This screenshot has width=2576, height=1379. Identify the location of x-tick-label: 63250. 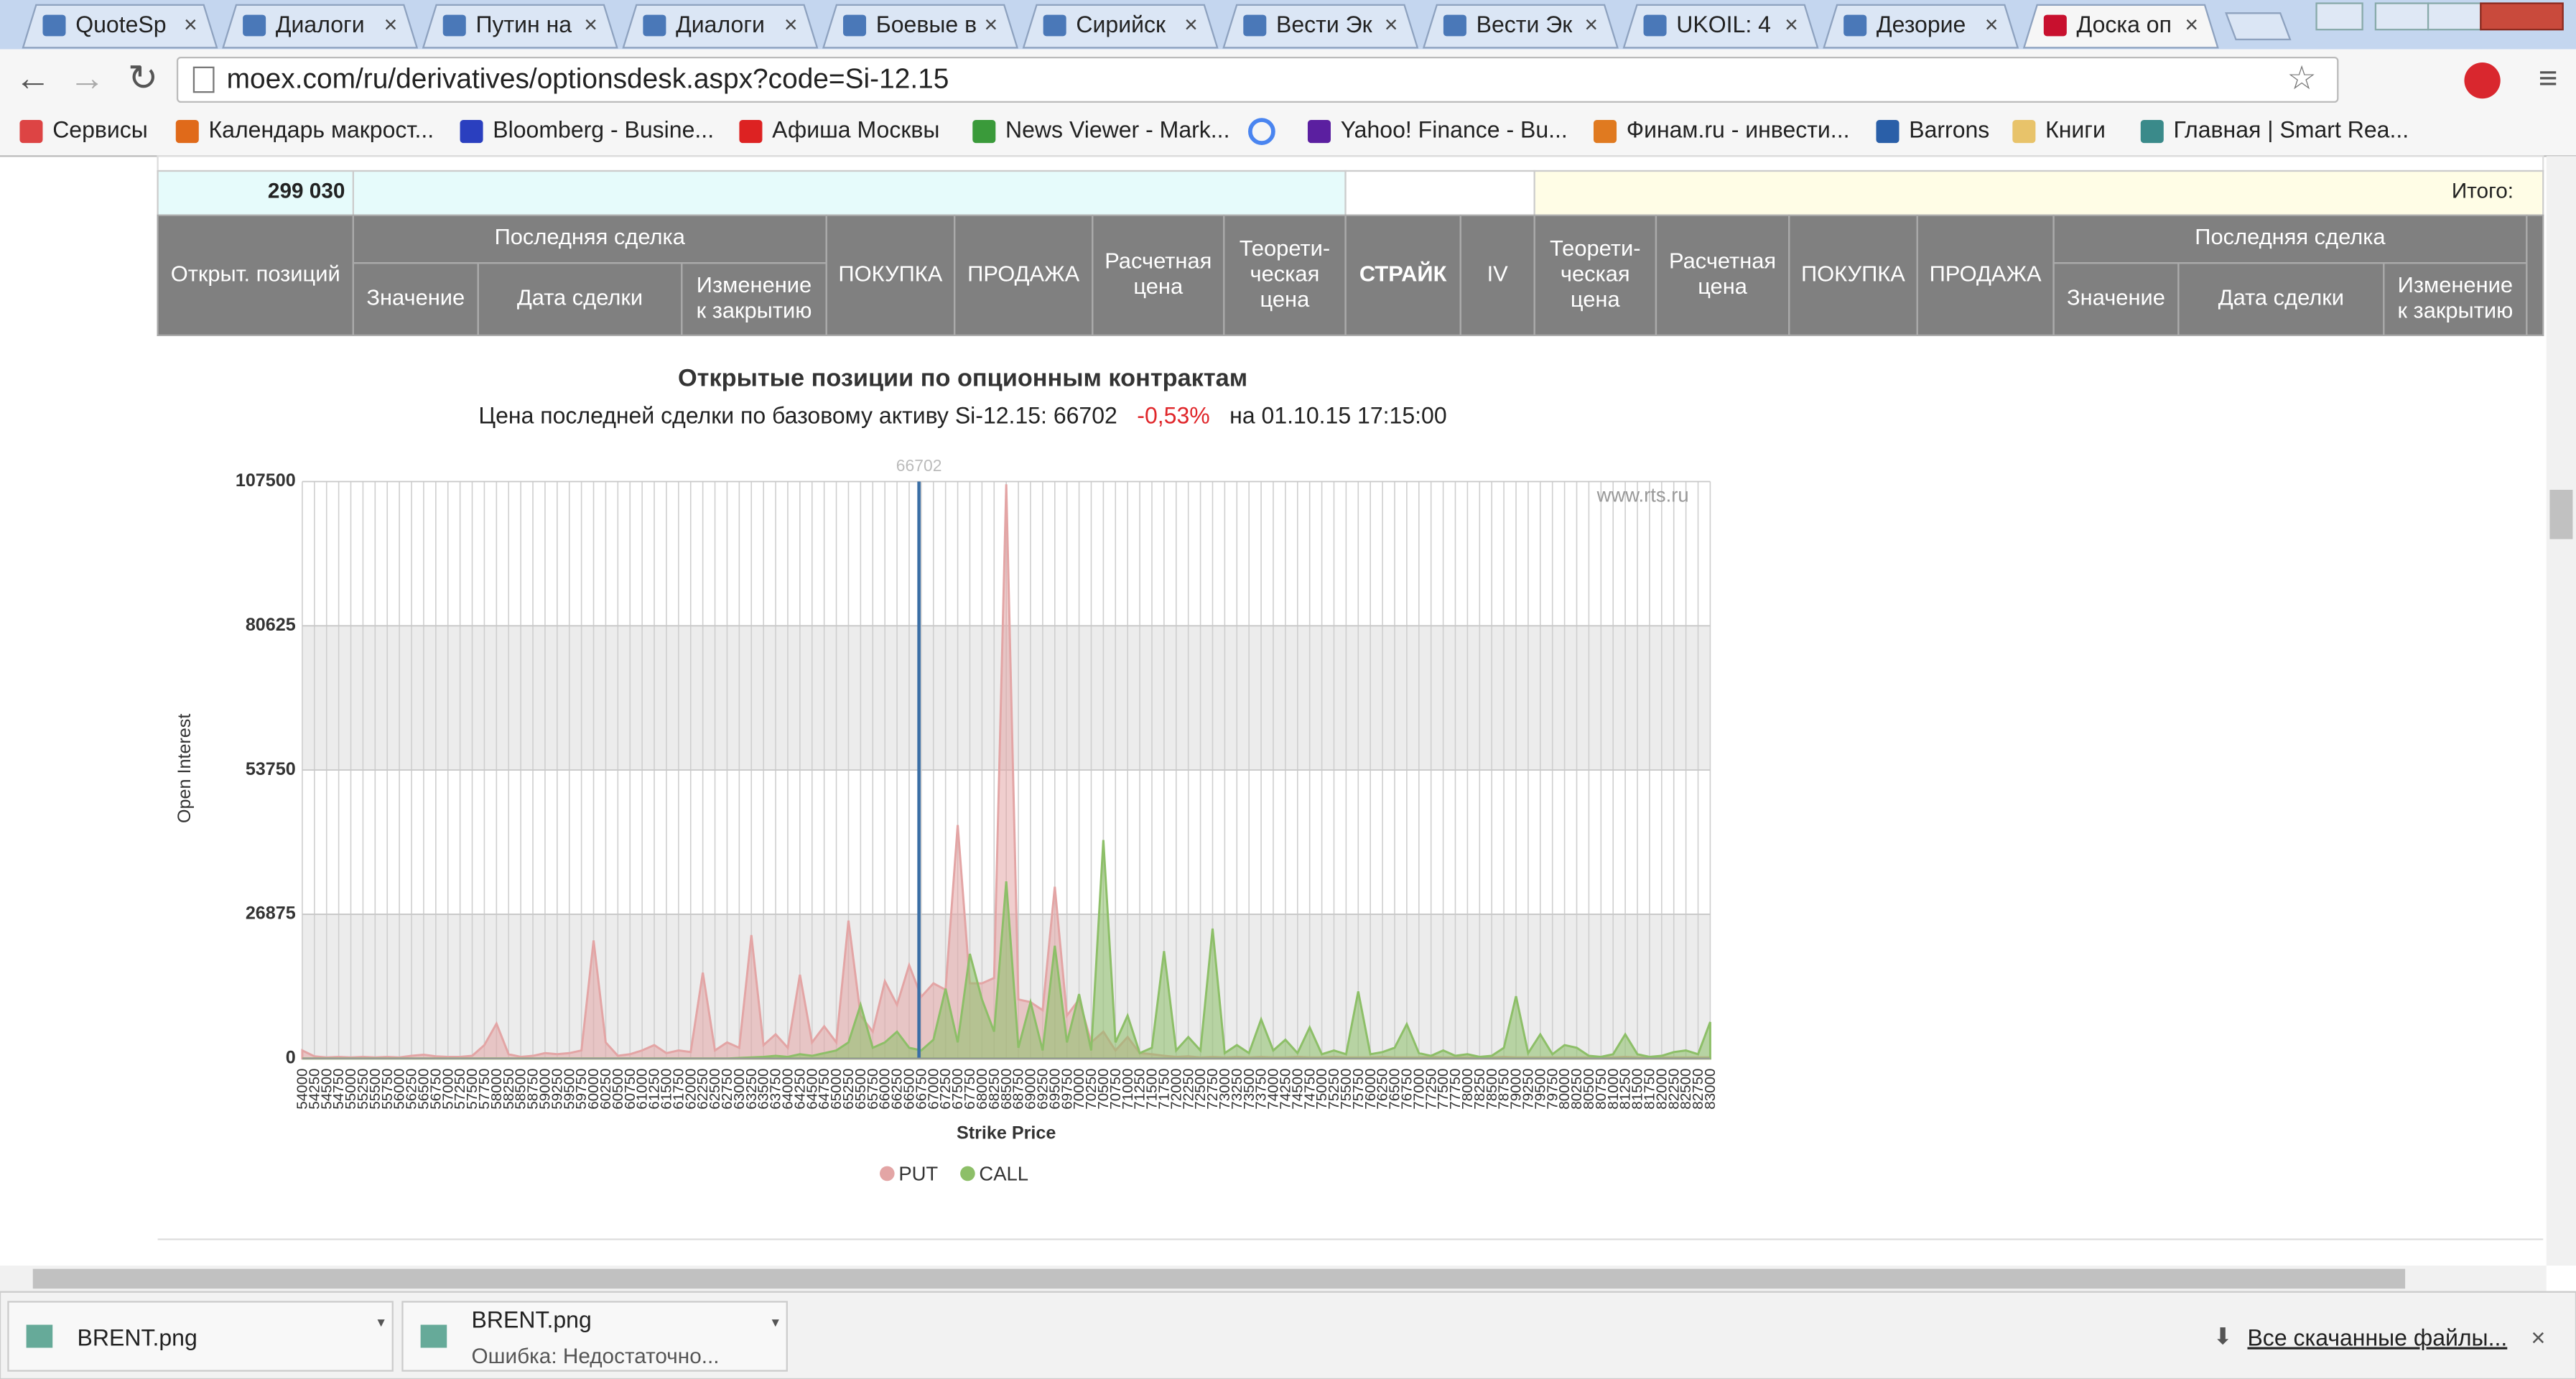
(752, 1089).